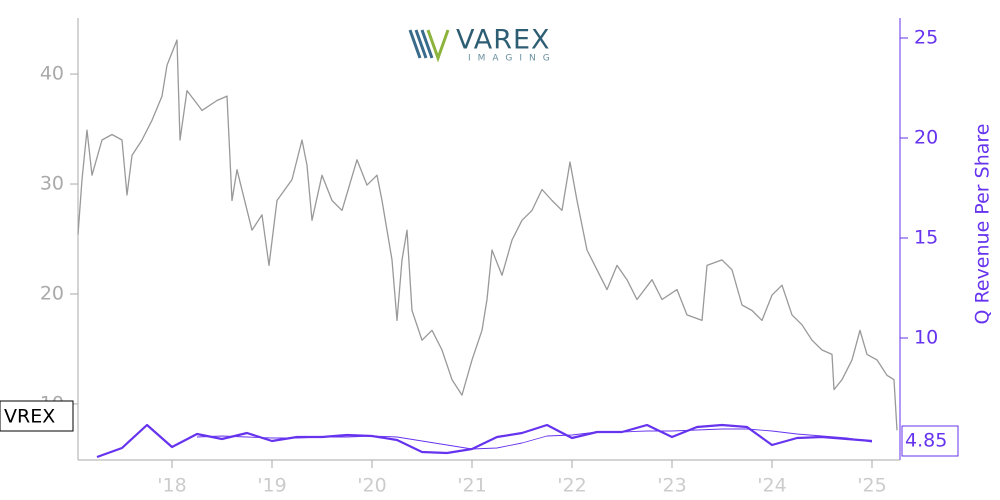 The image size is (1000, 500). What do you see at coordinates (926, 338) in the screenshot?
I see `y2-tick-label: 10` at bounding box center [926, 338].